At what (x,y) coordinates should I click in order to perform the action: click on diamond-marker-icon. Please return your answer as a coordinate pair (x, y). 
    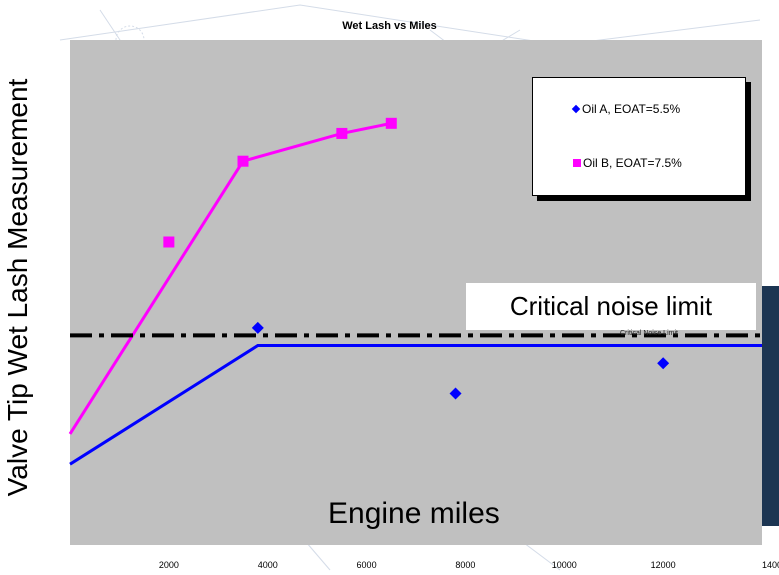
    Looking at the image, I should click on (576, 109).